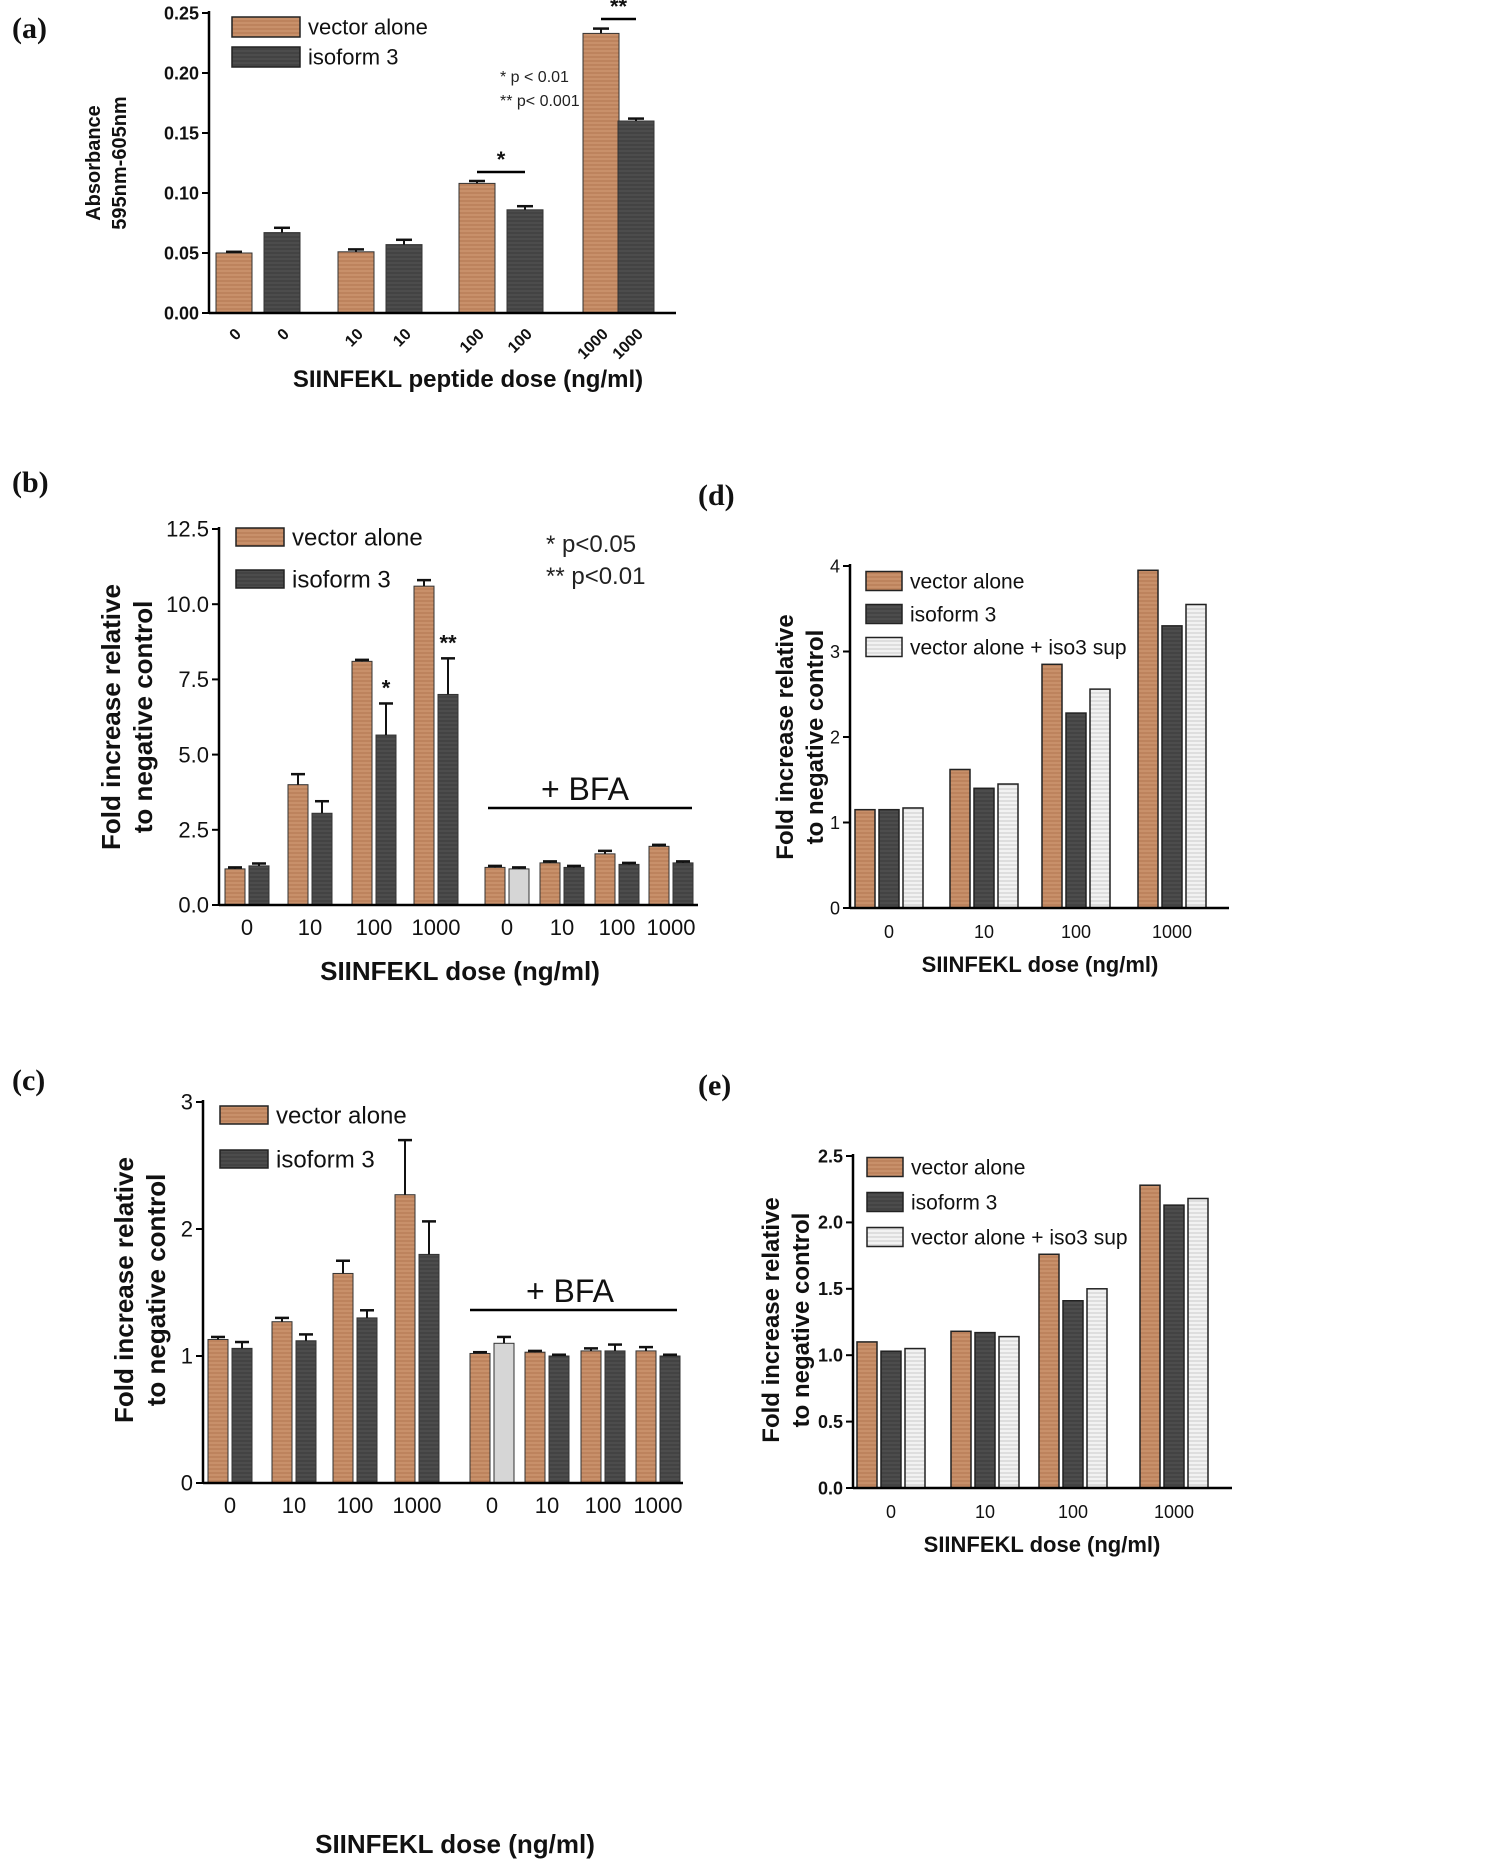 This screenshot has width=1489, height=1859. I want to click on panel-c-letter: (c), so click(28, 1080).